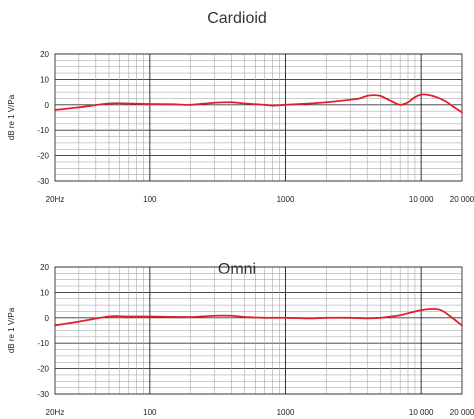 This screenshot has width=474, height=419. I want to click on chart-title: Cardioid, so click(237, 18).